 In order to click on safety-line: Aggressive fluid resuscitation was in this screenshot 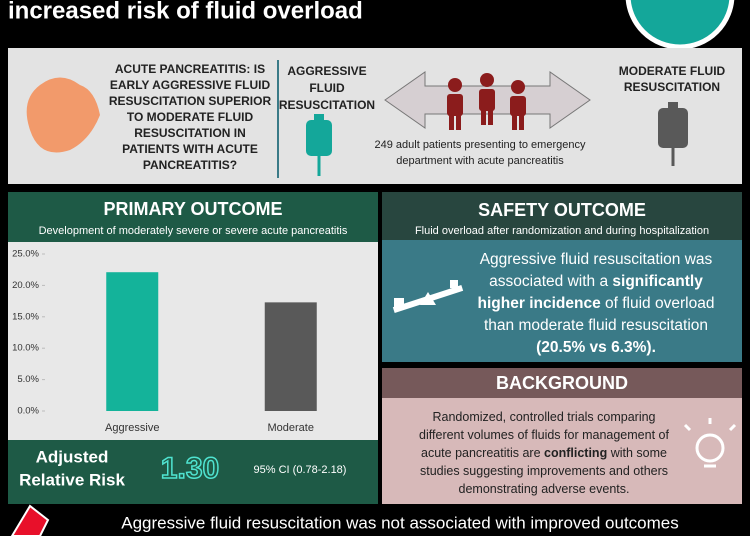, I will do `click(596, 259)`.